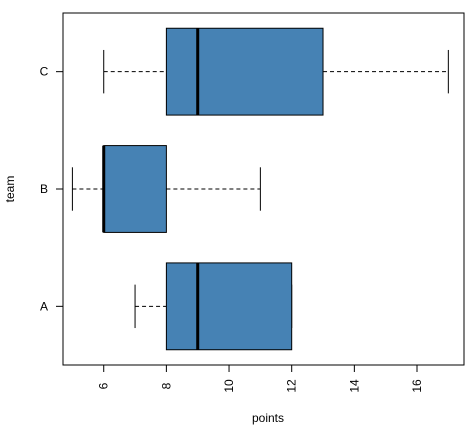 The width and height of the screenshot is (474, 429). I want to click on x-tick-label: 12, so click(292, 386).